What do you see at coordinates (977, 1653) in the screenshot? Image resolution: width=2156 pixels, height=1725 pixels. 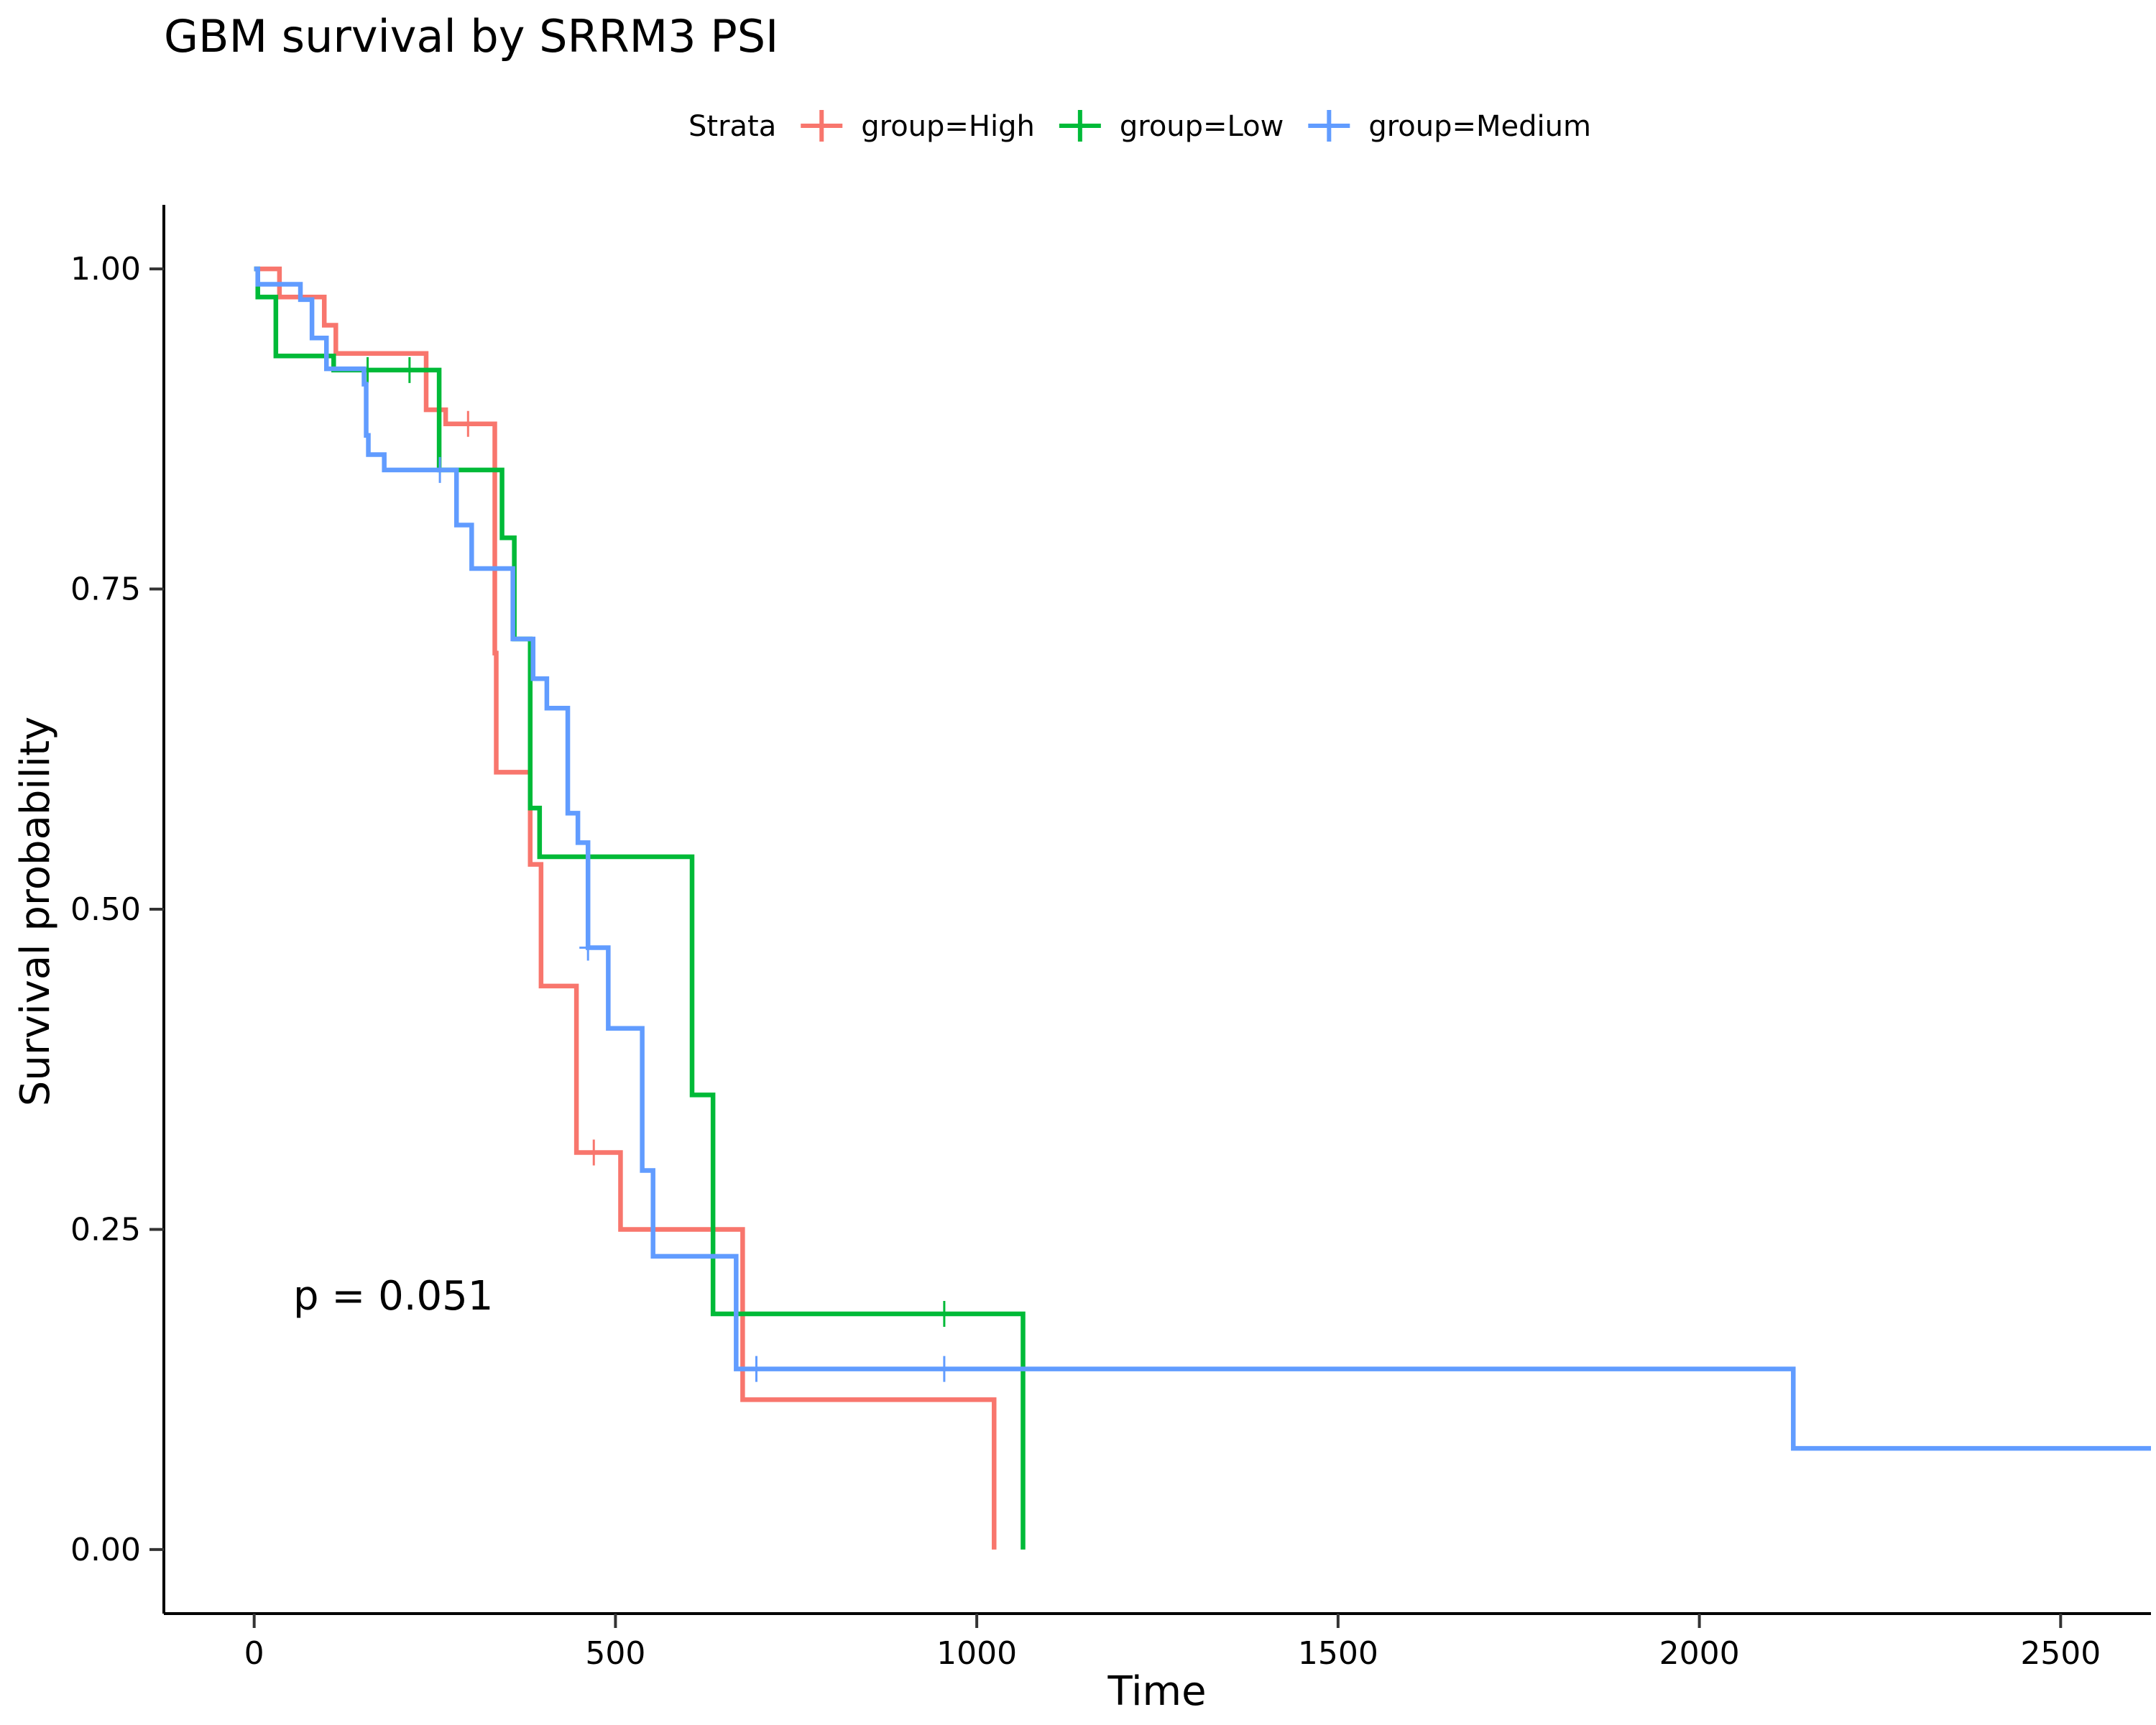 I see `x-tick-label: 1000` at bounding box center [977, 1653].